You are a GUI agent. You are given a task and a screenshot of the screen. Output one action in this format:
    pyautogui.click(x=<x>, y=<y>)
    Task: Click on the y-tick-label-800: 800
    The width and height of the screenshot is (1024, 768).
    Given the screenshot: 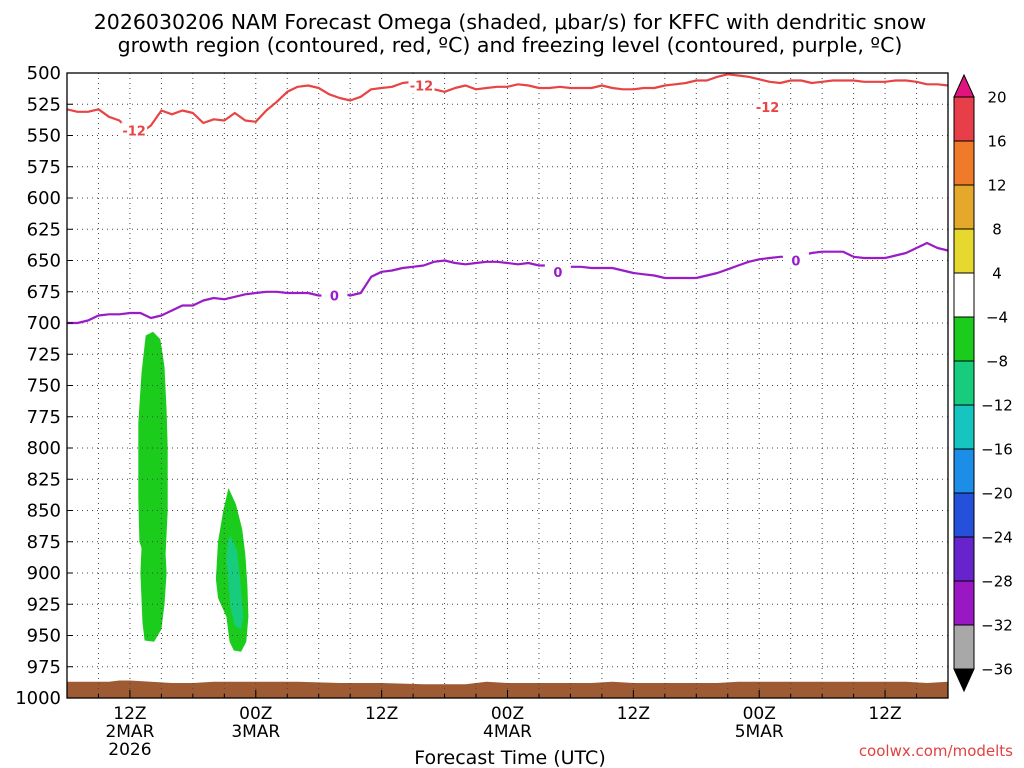 What is the action you would take?
    pyautogui.click(x=44, y=448)
    